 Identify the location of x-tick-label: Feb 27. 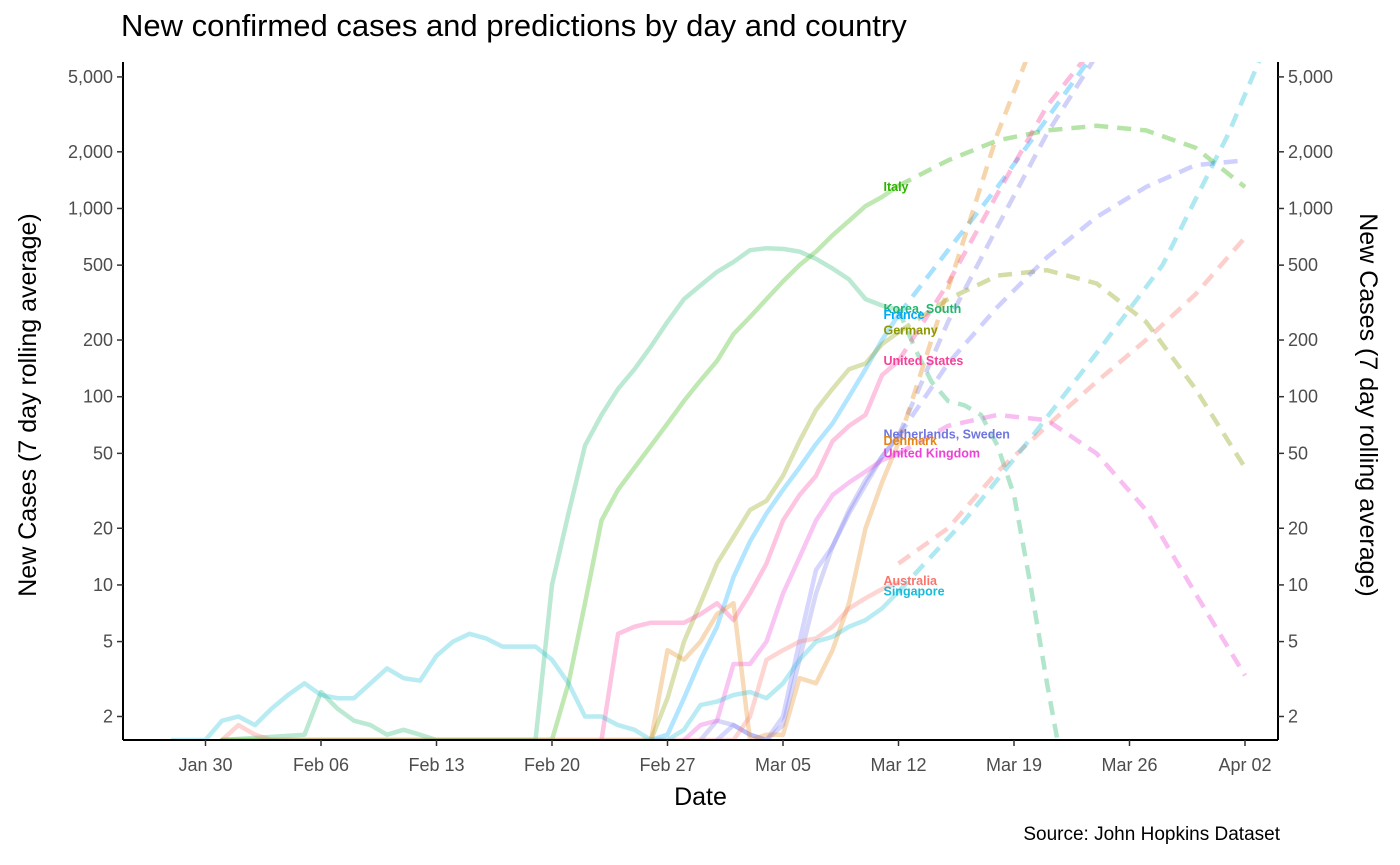
(667, 765).